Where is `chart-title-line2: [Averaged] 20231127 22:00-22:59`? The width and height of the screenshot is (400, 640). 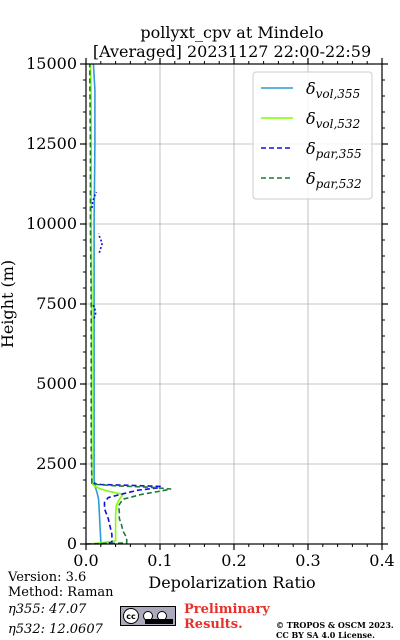 chart-title-line2: [Averaged] 20231127 22:00-22:59 is located at coordinates (232, 51).